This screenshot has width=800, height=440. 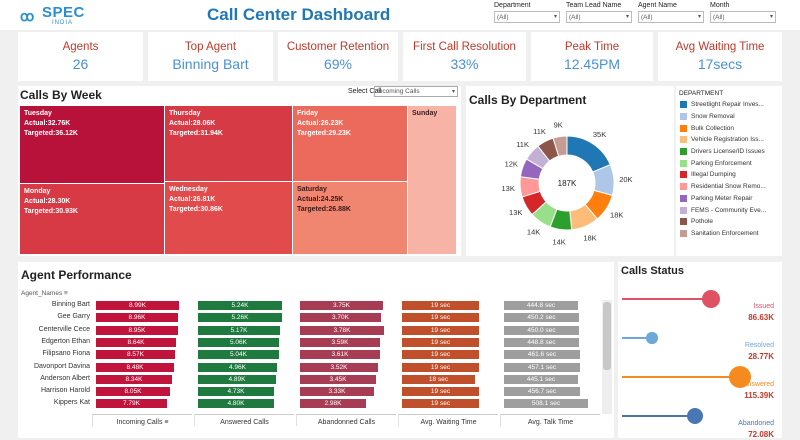 What do you see at coordinates (320, 123) in the screenshot?
I see `tile-actual: Actual:26.23K` at bounding box center [320, 123].